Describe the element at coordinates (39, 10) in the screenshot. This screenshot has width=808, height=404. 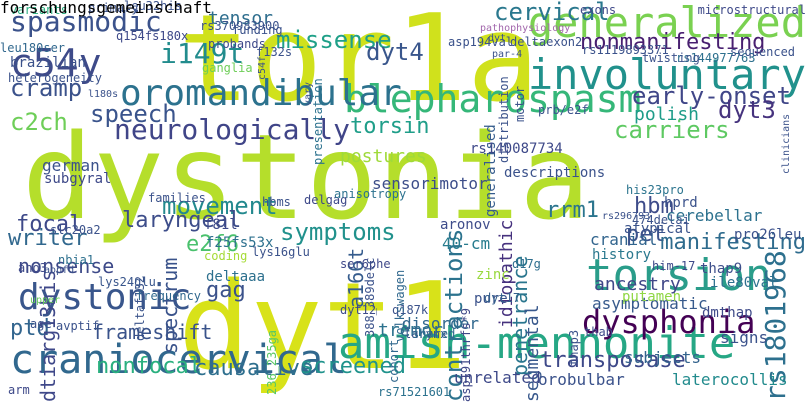
I see `word: variants` at that location.